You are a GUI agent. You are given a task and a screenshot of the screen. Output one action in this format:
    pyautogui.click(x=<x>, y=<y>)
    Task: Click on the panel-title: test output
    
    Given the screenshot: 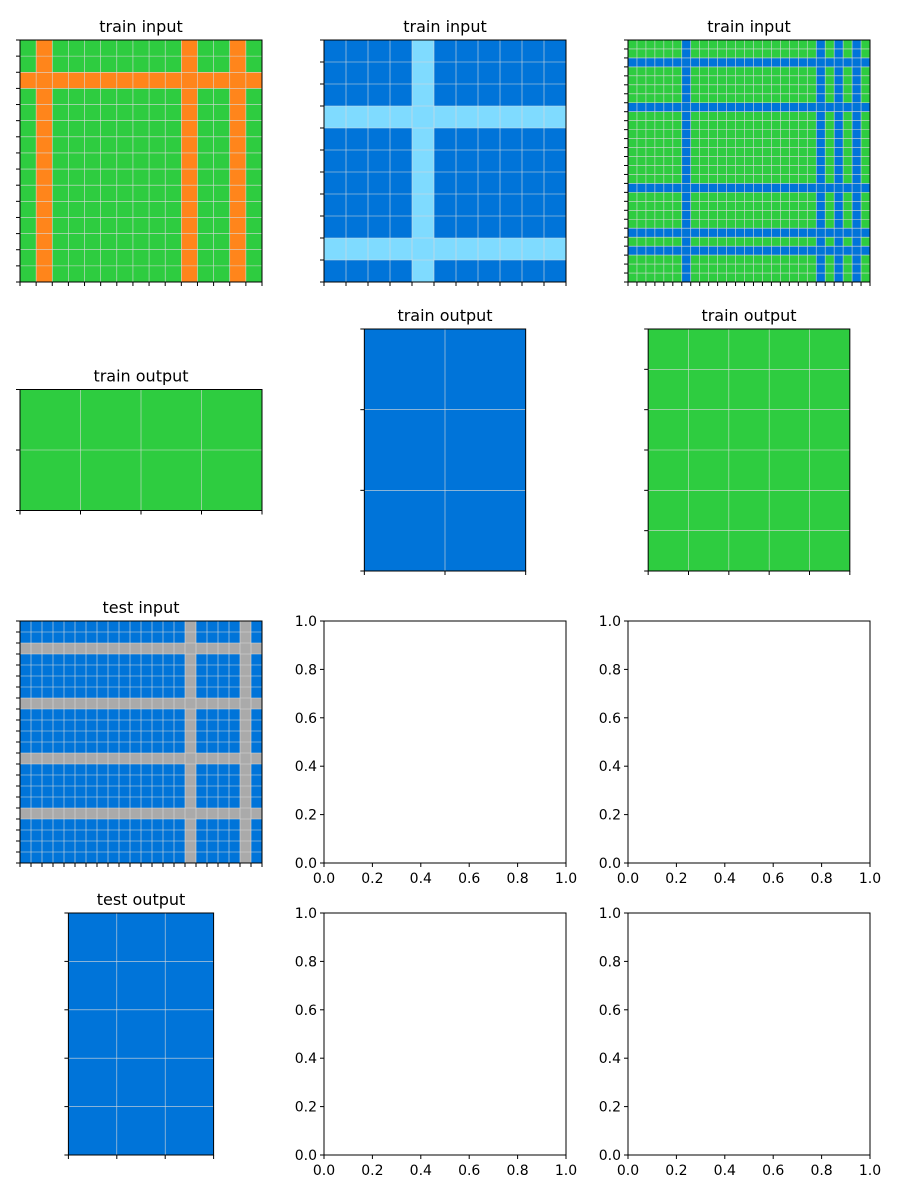 What is the action you would take?
    pyautogui.click(x=141, y=899)
    